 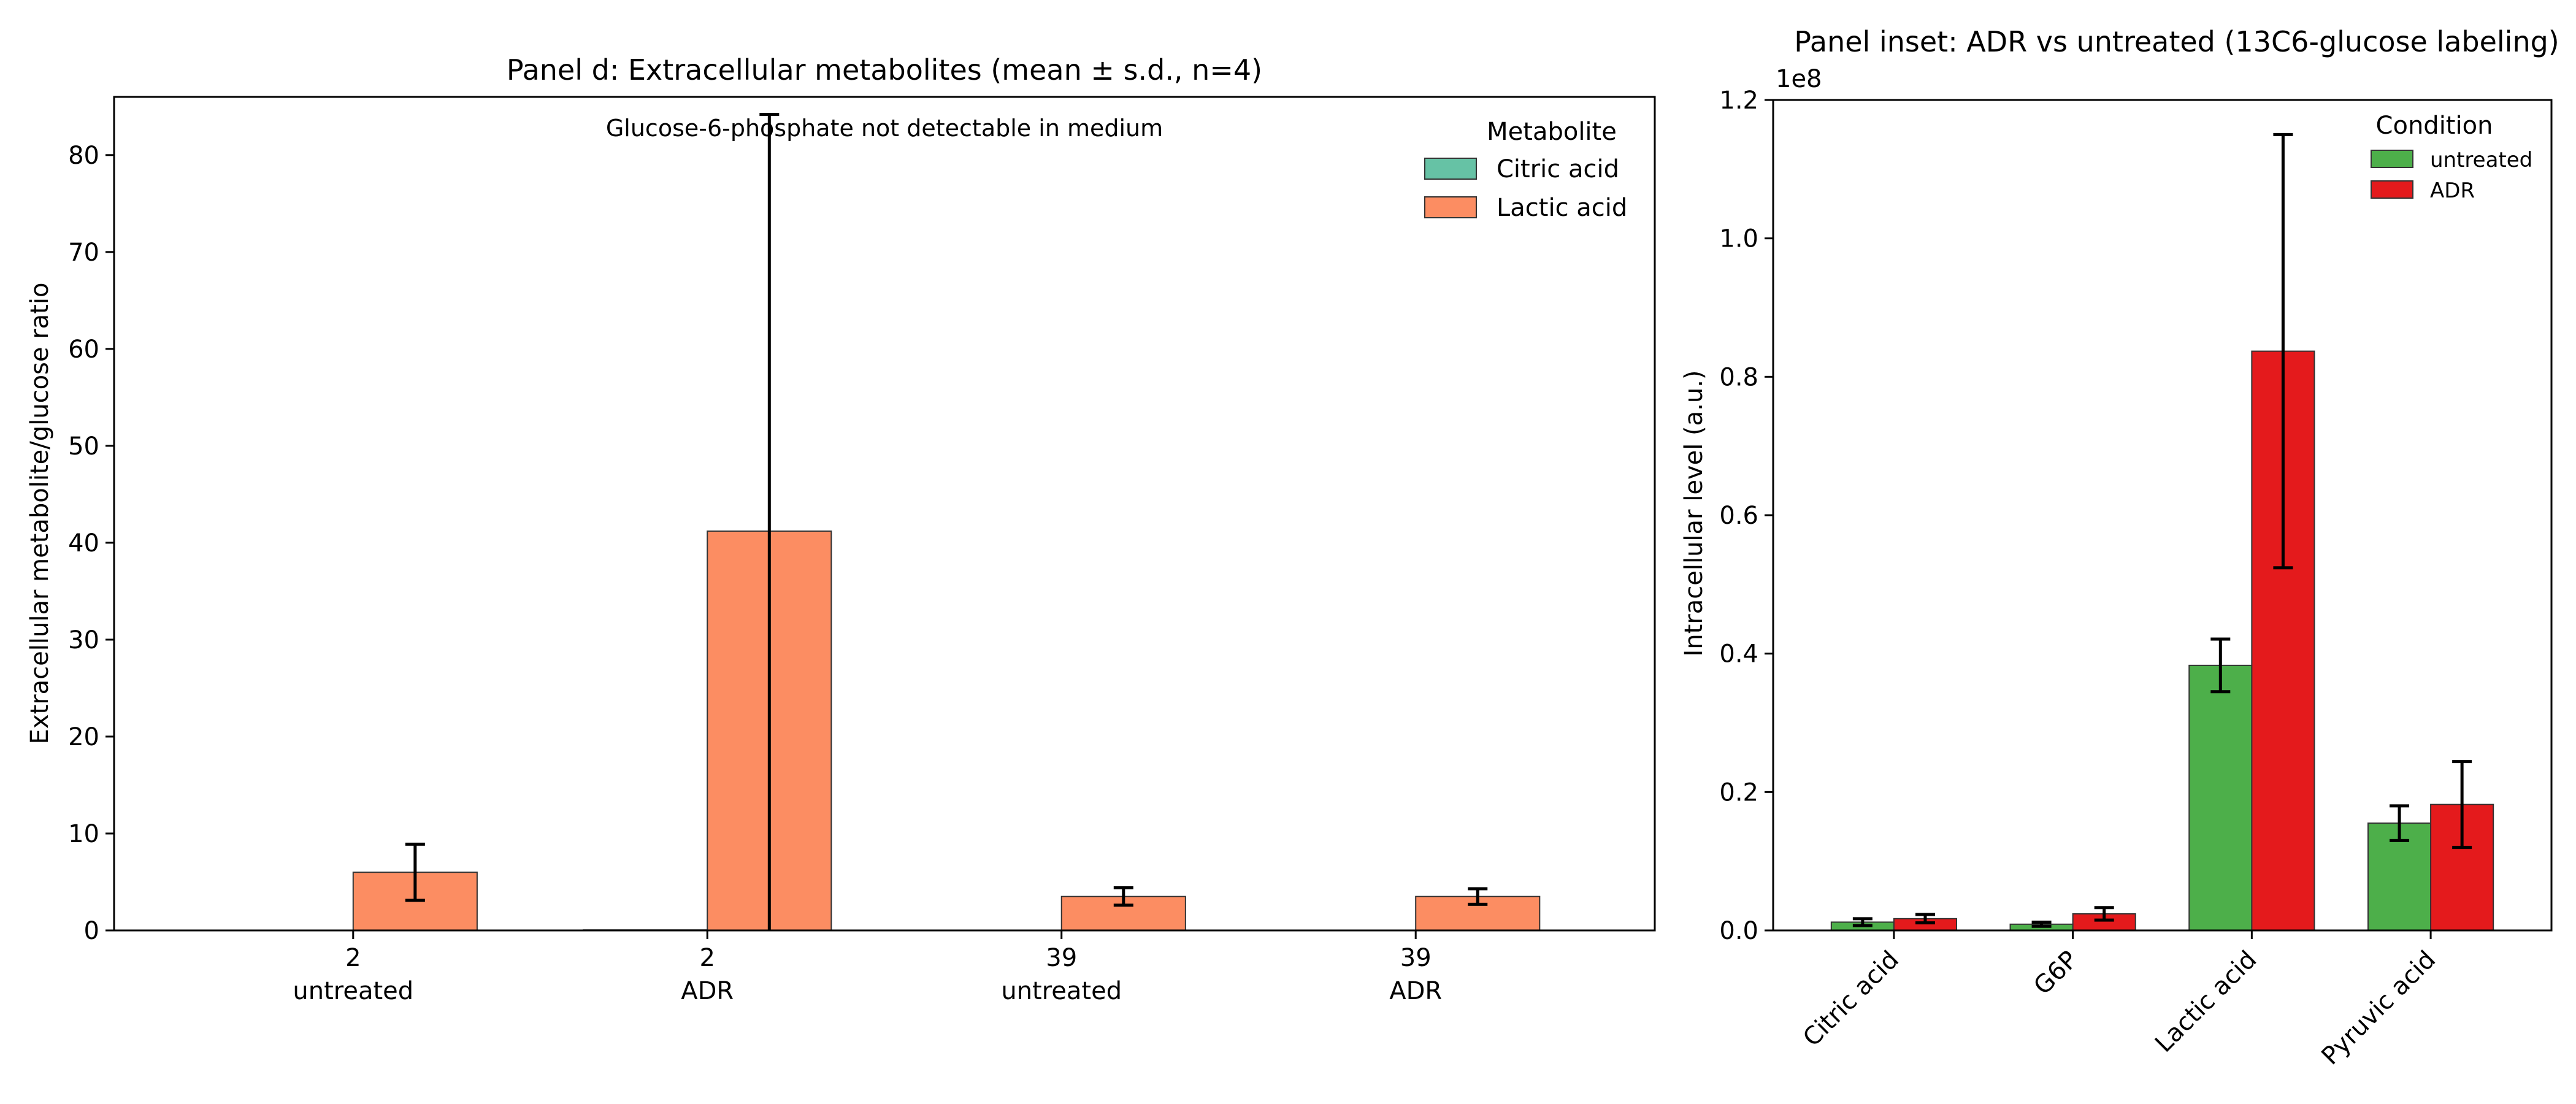 I want to click on panel2-legend-title: Condition, so click(x=2434, y=126).